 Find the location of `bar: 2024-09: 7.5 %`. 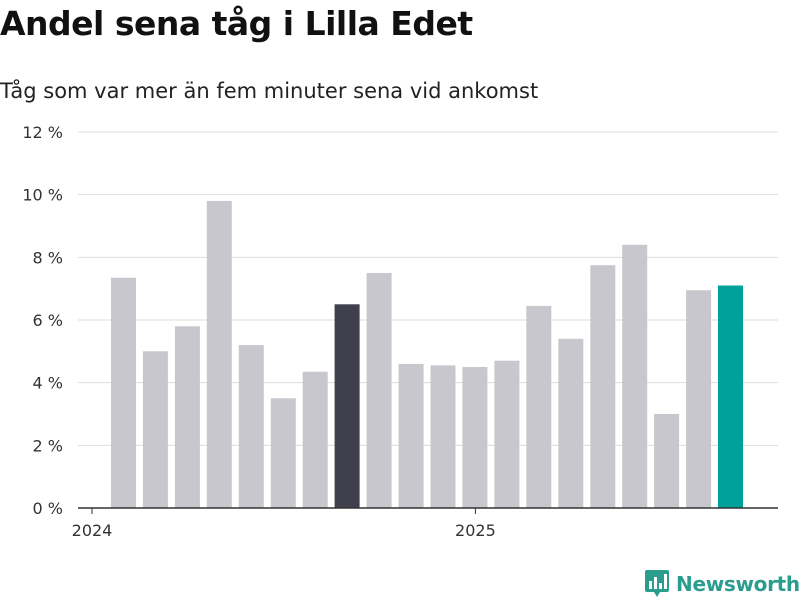

bar: 2024-09: 7.5 % is located at coordinates (379, 390).